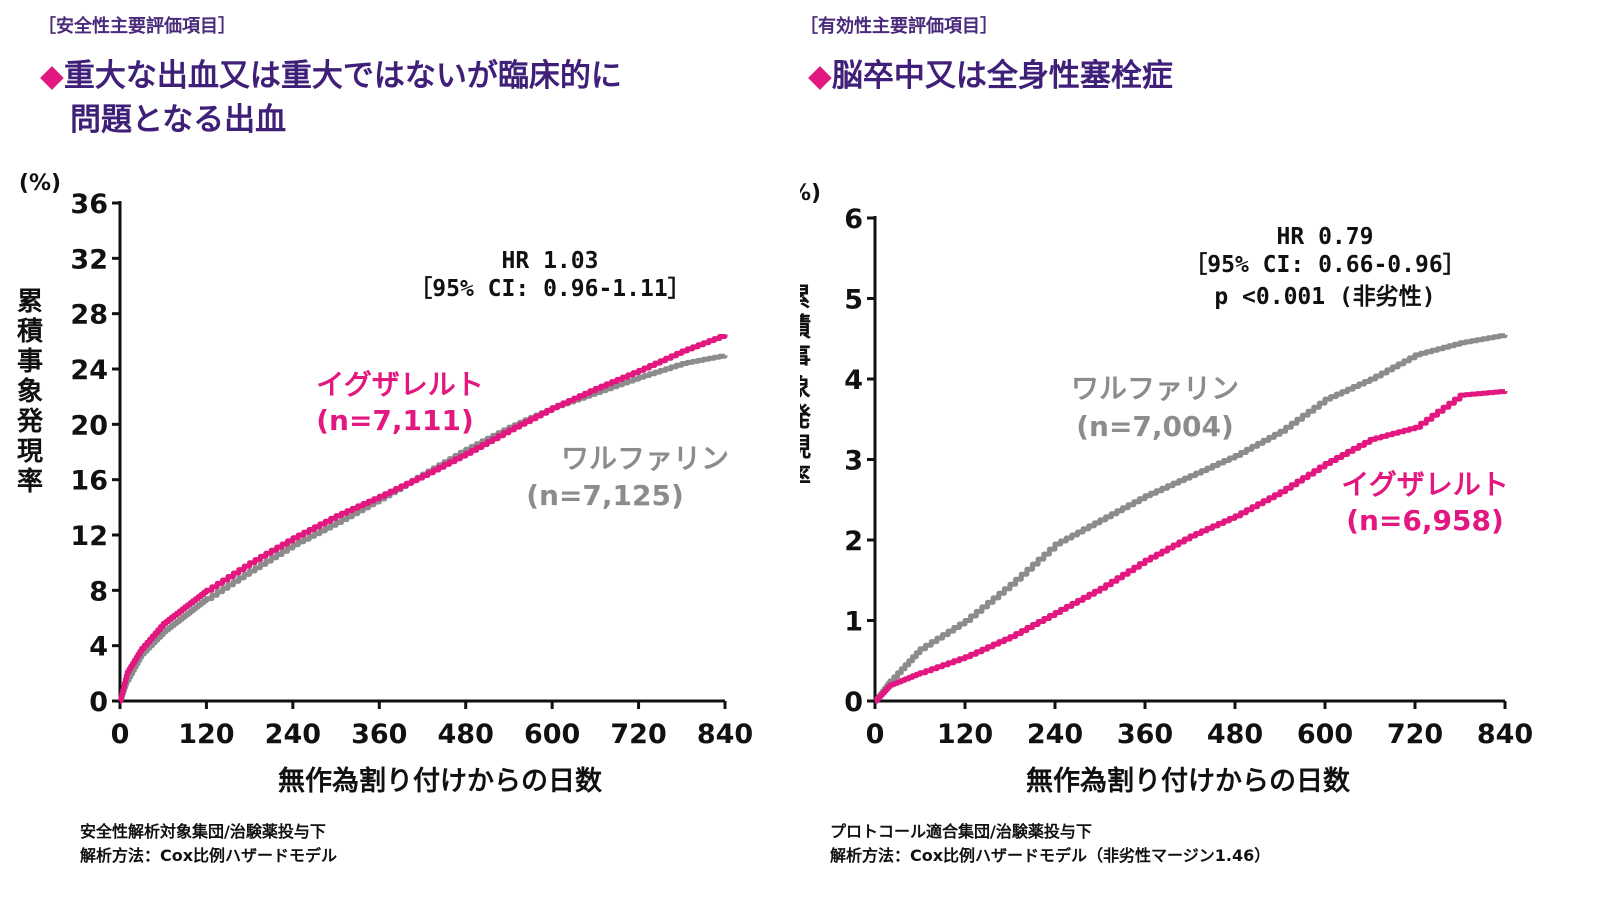 The height and width of the screenshot is (914, 1600). Describe the element at coordinates (89, 259) in the screenshot. I see `y-tick-label: 32` at that location.